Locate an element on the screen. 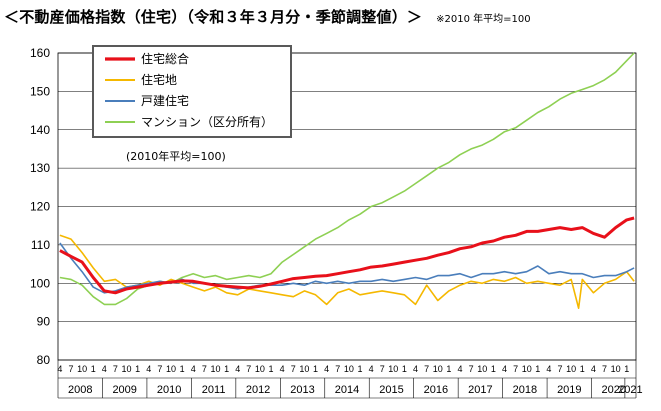  y-tick-label: 80 is located at coordinates (44, 360).